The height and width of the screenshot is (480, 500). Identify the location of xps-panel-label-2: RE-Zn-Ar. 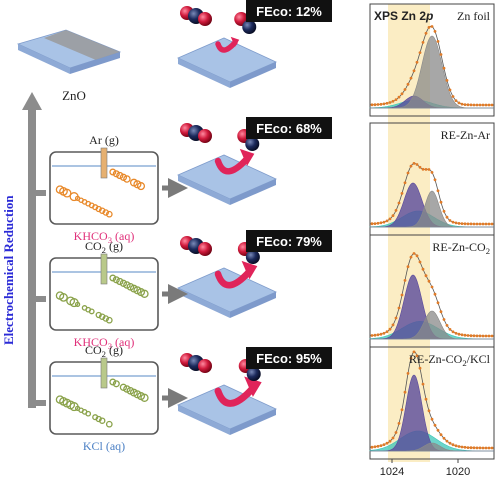
(465, 135).